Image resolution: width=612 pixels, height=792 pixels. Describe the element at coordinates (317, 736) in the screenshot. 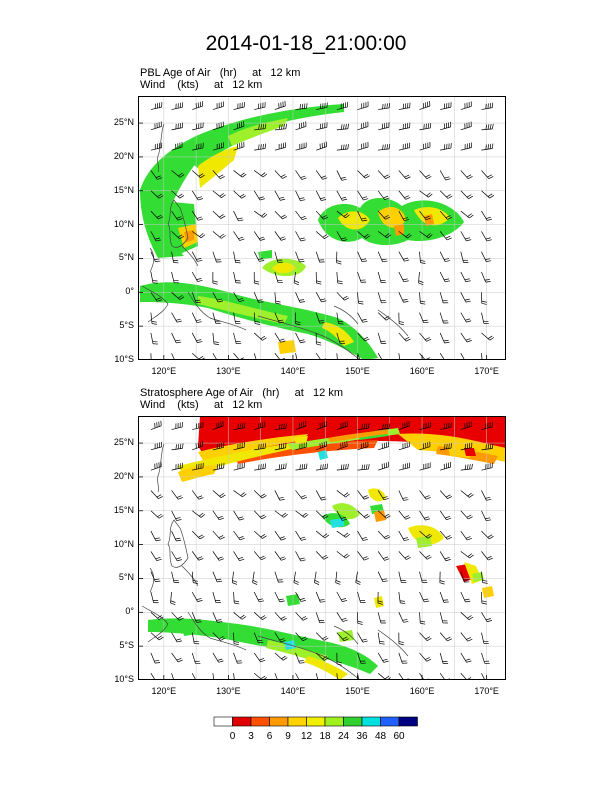

I see `colorbar-labels: 0 3 6 9 12 18 24 36 48 60` at that location.